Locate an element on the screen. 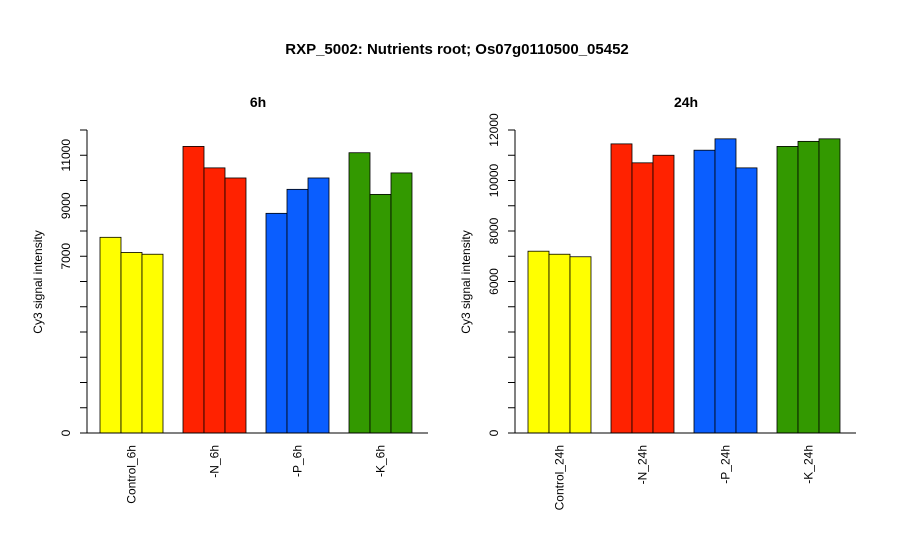 The height and width of the screenshot is (550, 900). bar--N_6h-2 is located at coordinates (214, 300).